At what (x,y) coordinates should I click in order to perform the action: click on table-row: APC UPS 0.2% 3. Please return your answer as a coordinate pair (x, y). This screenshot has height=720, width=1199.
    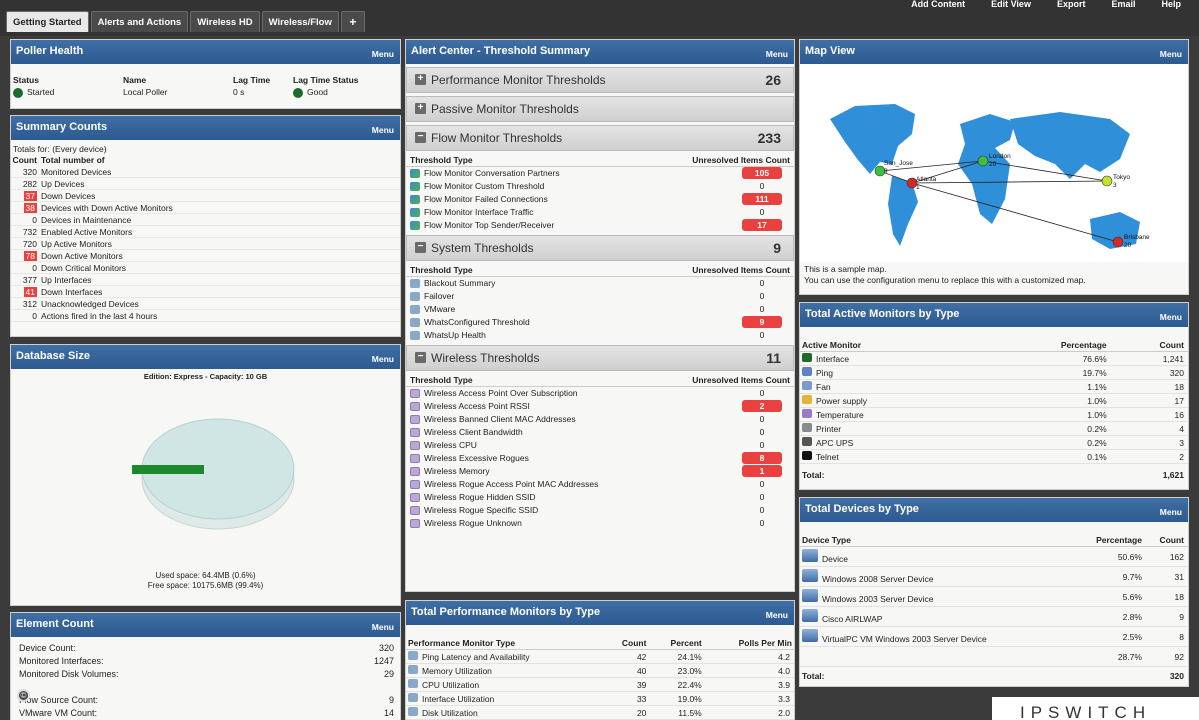
    Looking at the image, I should click on (994, 442).